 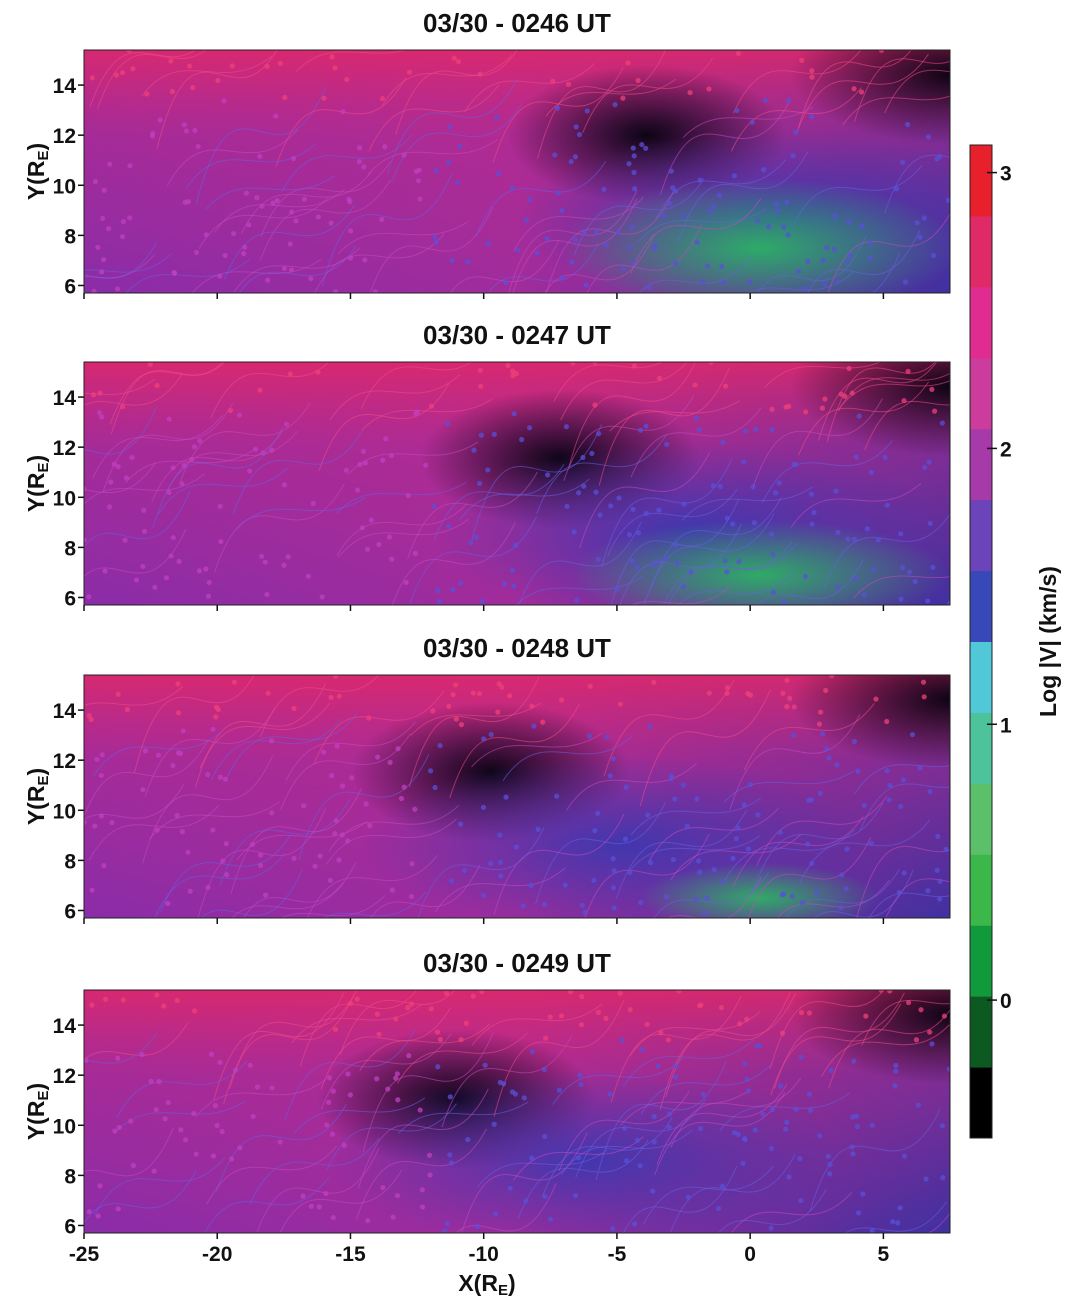 I want to click on y-tick-label: 12, so click(x=64, y=761).